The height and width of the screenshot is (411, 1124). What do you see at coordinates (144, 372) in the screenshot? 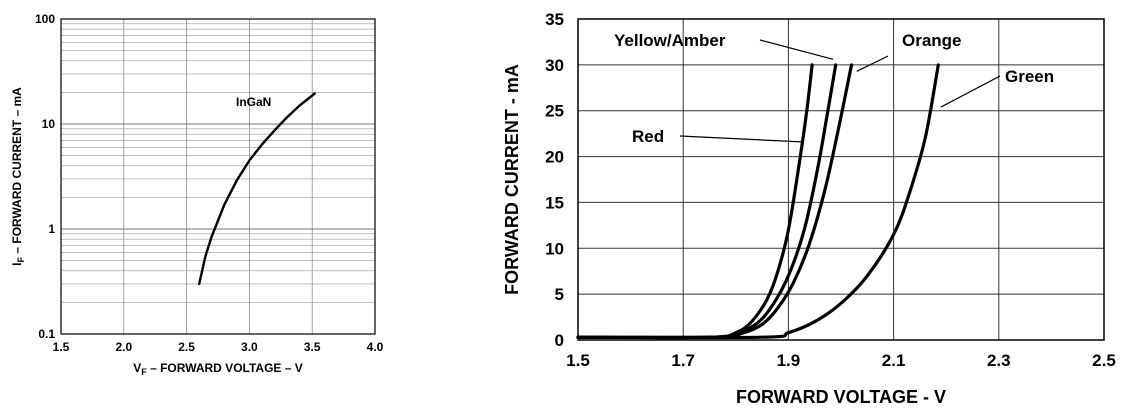
I see `left-x-axis-label-sub: F` at bounding box center [144, 372].